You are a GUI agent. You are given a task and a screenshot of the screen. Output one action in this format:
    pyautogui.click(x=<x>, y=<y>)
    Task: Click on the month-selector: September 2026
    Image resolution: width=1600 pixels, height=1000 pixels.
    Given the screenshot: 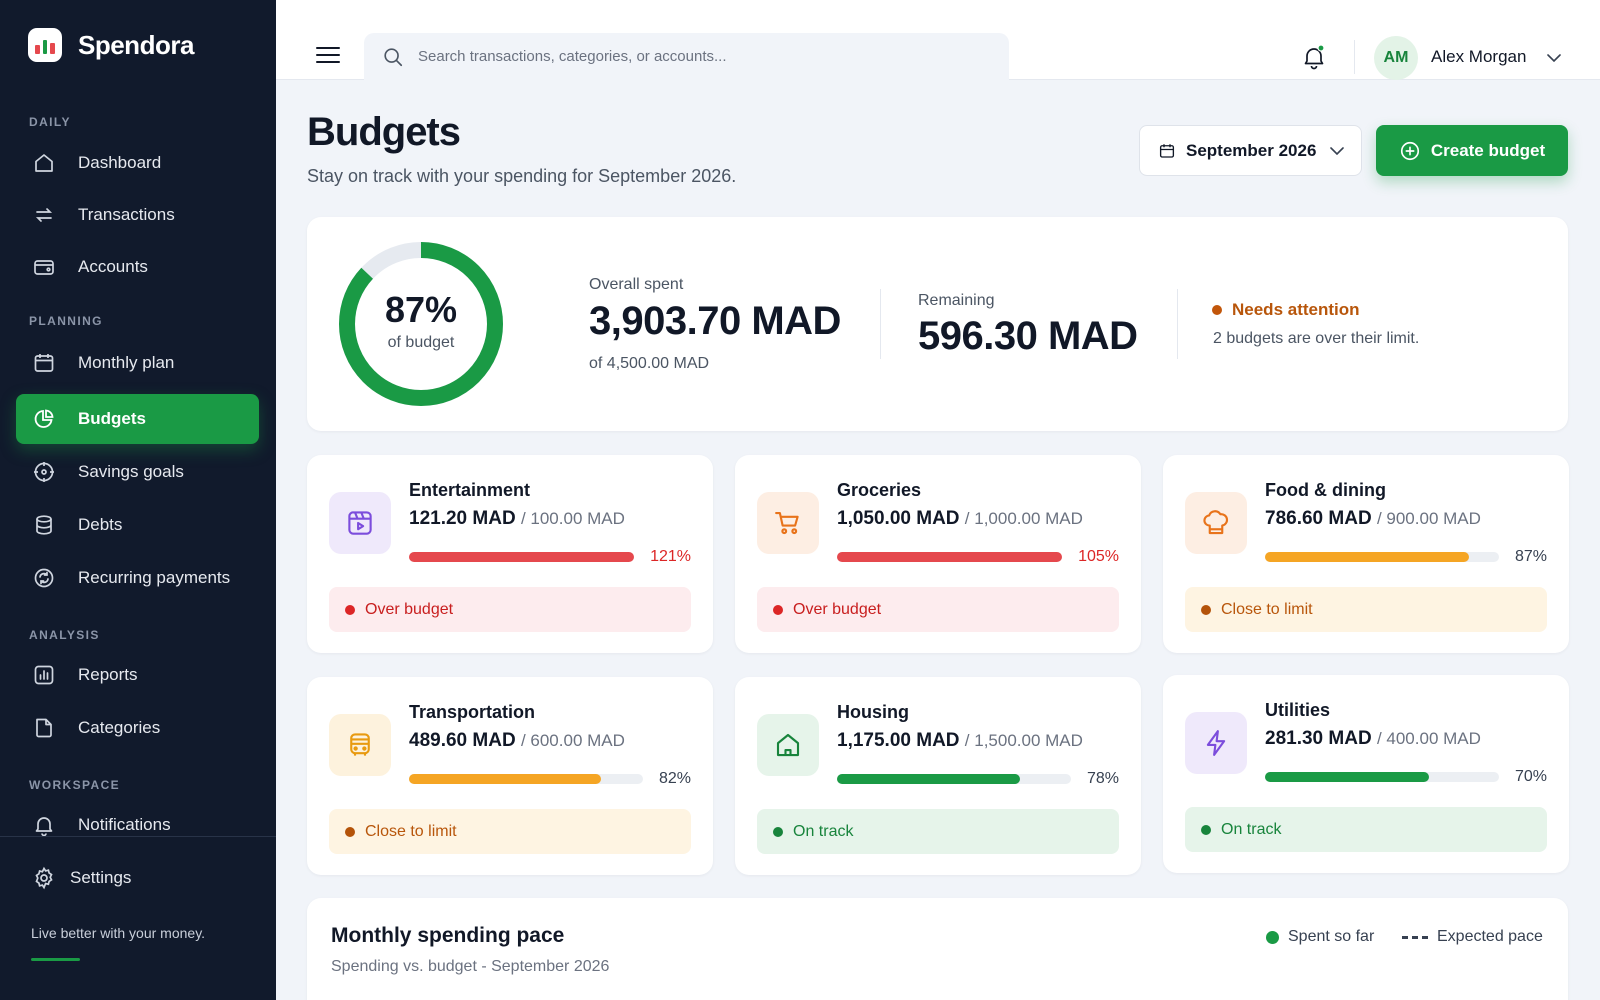 What is the action you would take?
    pyautogui.click(x=1250, y=150)
    